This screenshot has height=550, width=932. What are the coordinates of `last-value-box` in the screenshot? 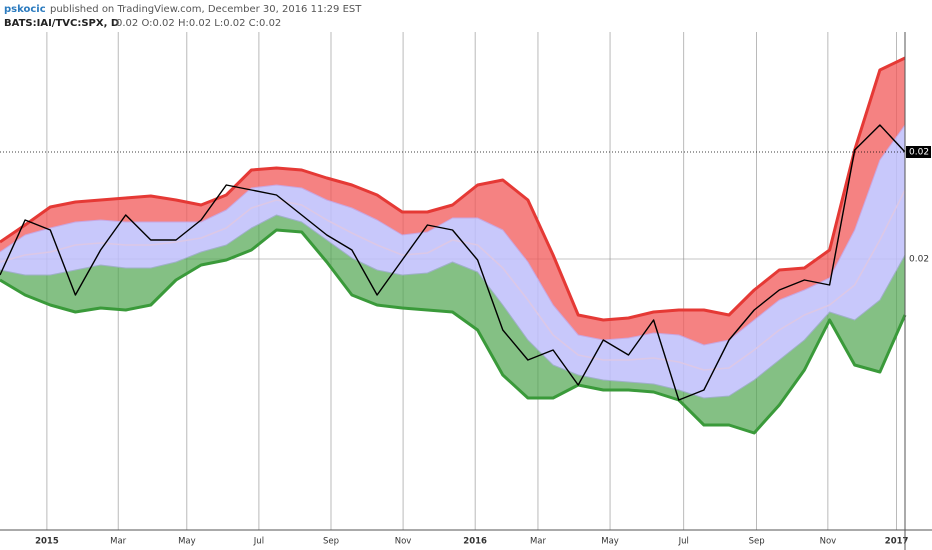 It's located at (918, 152).